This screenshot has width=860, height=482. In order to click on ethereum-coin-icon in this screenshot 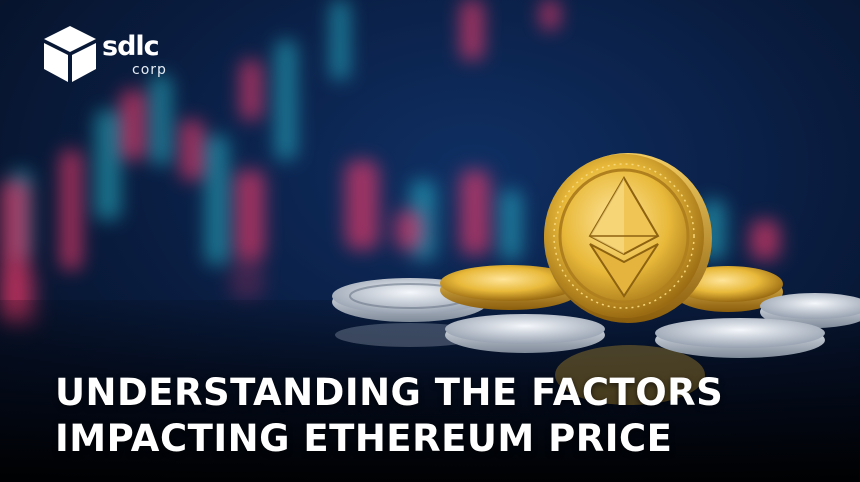, I will do `click(628, 238)`.